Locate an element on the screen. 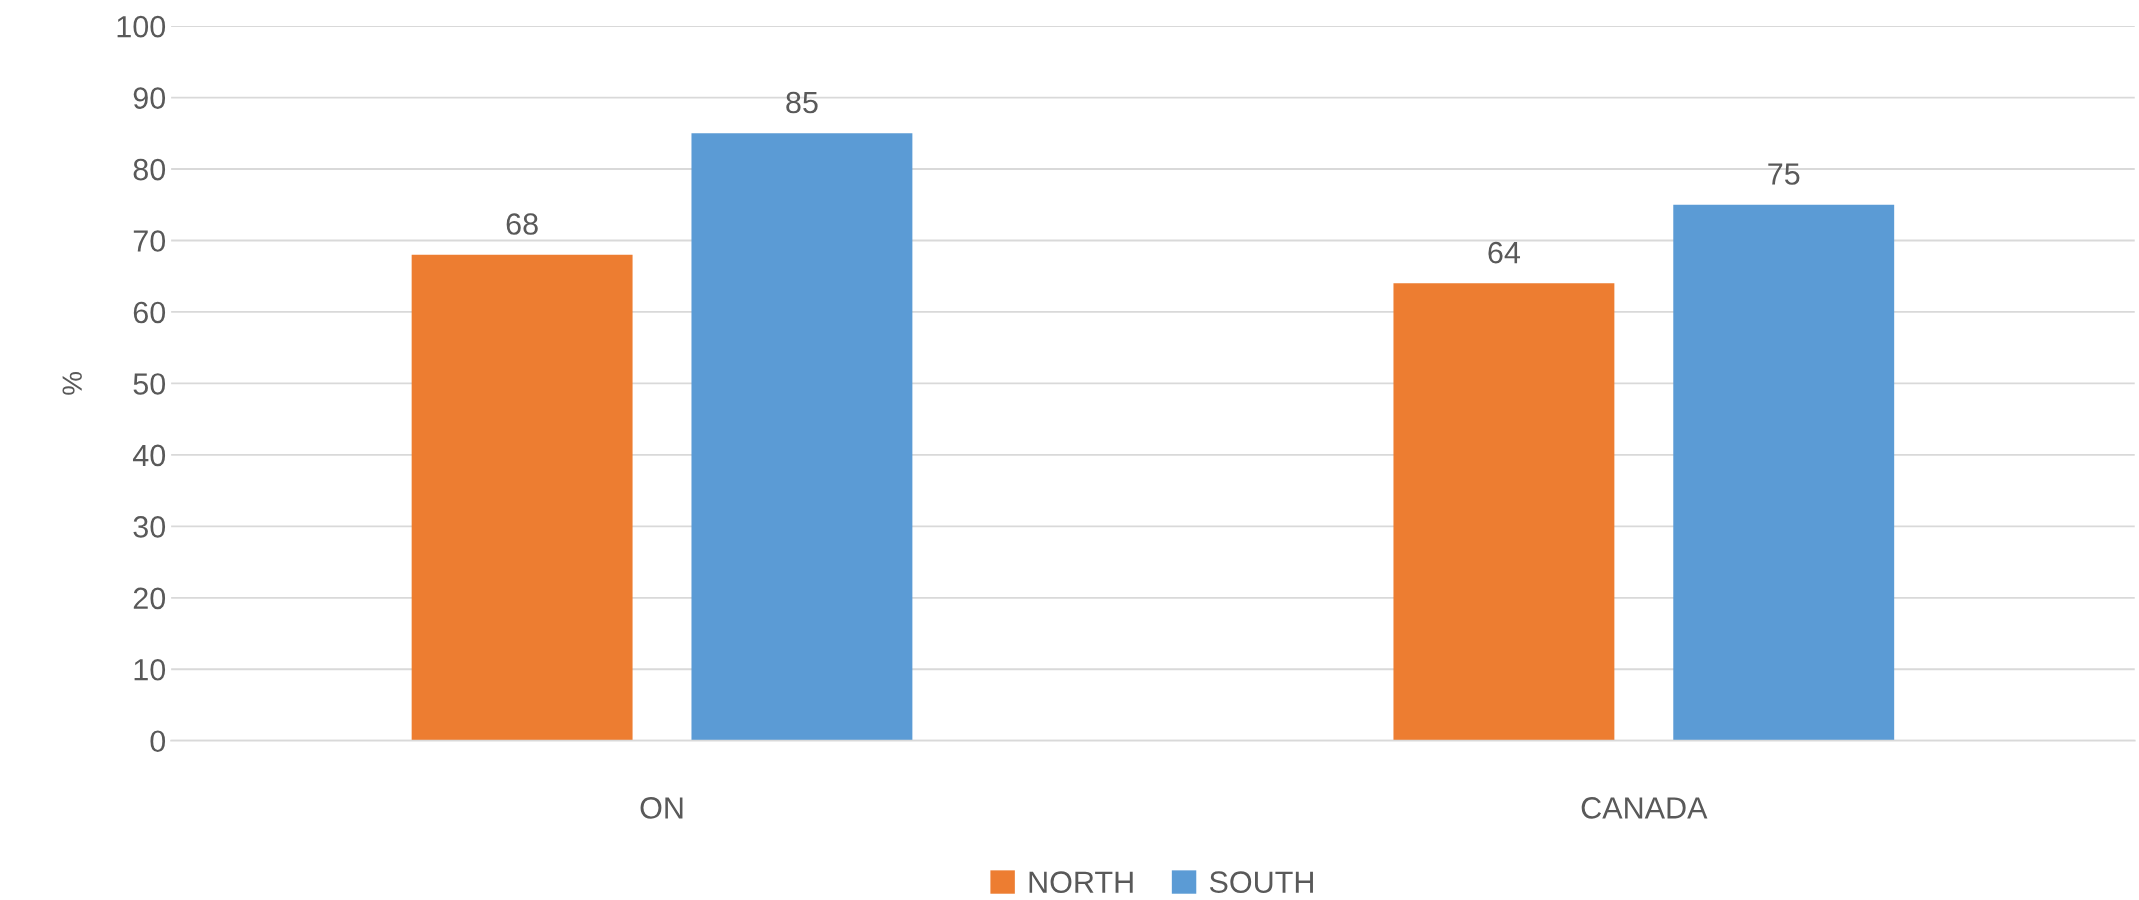  y-tick-label: 20 is located at coordinates (149, 598).